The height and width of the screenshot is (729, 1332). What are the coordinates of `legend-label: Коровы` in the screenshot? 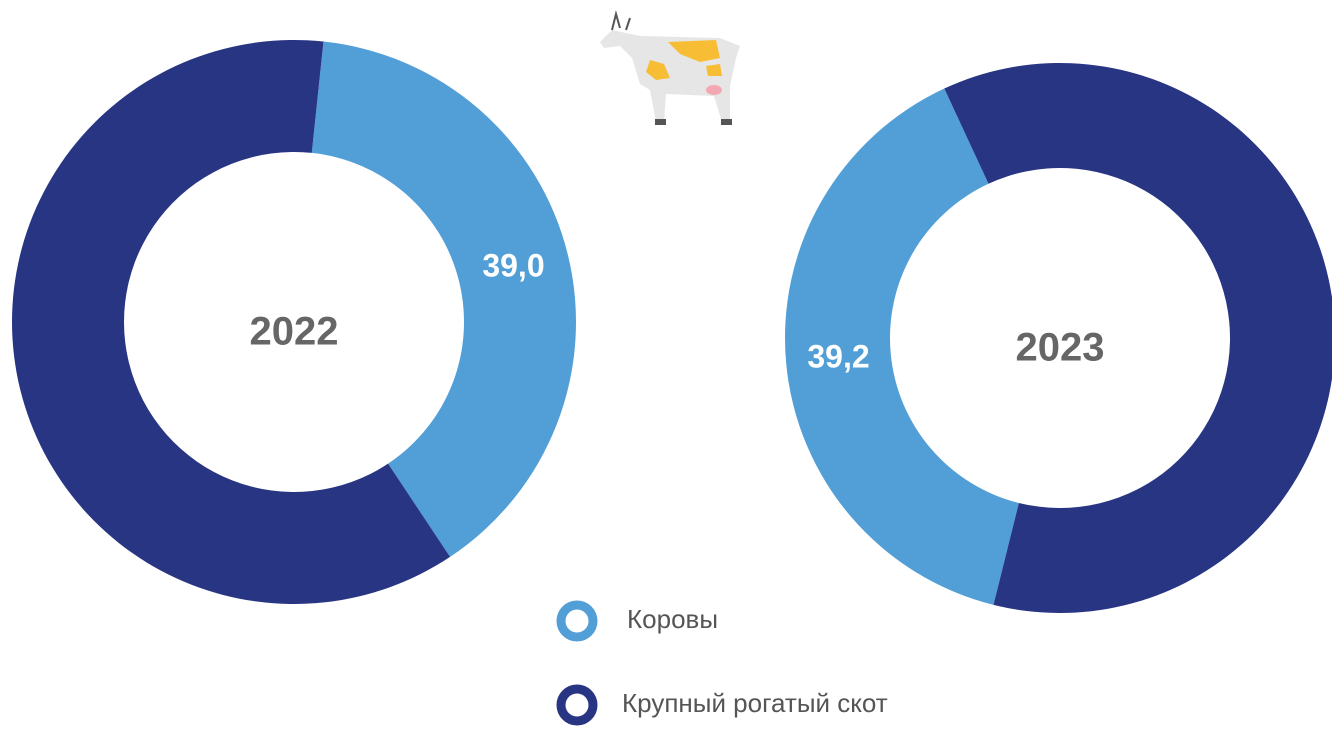 It's located at (672, 619).